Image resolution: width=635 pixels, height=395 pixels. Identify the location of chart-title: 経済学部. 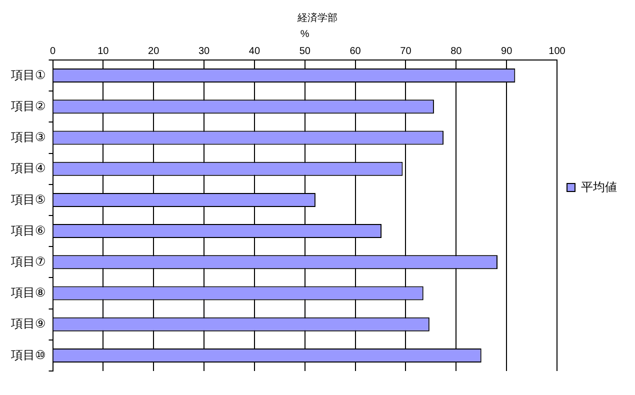
(317, 18).